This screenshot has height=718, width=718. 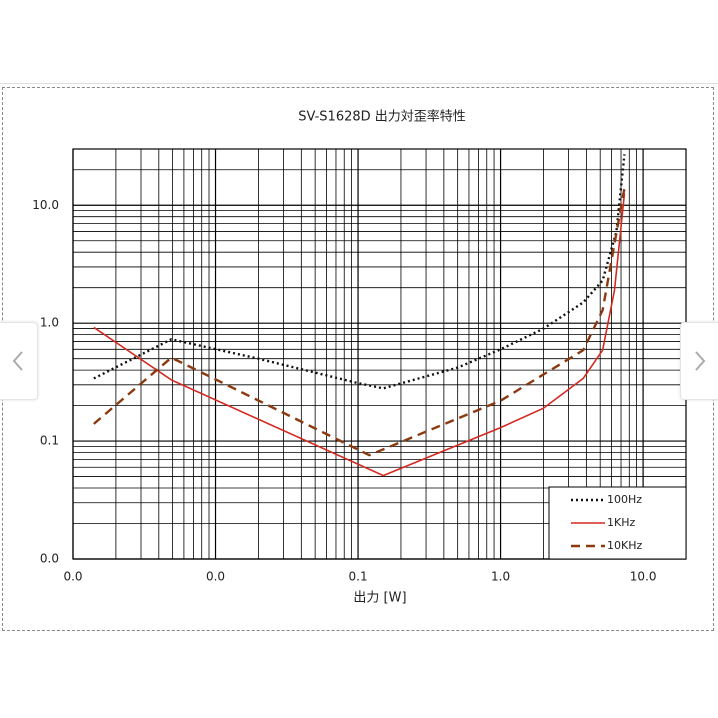 What do you see at coordinates (45, 205) in the screenshot?
I see `y-tick-label: 10.0` at bounding box center [45, 205].